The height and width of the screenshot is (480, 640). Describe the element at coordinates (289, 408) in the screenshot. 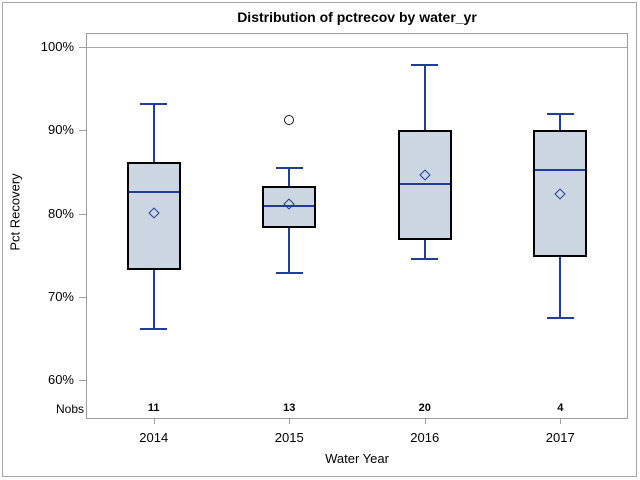

I see `nobs-value: 13` at that location.